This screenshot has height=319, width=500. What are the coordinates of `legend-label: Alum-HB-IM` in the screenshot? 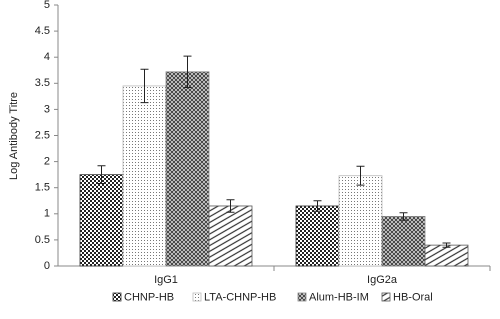 It's located at (339, 297).